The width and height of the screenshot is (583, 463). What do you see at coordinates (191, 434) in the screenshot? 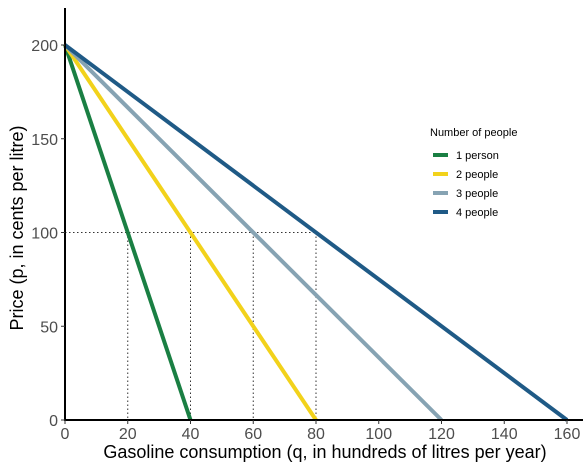
I see `x-tick-label: 40` at bounding box center [191, 434].